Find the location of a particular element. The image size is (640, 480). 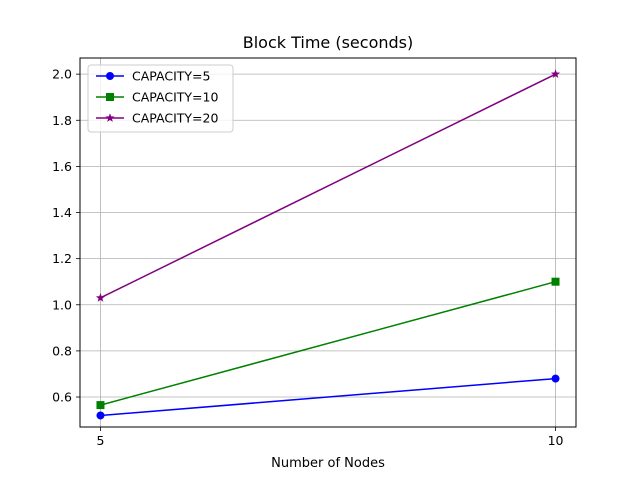

legend: CAPACITY=5 CAPACITY=10 CAPACITY=20 is located at coordinates (160, 98).